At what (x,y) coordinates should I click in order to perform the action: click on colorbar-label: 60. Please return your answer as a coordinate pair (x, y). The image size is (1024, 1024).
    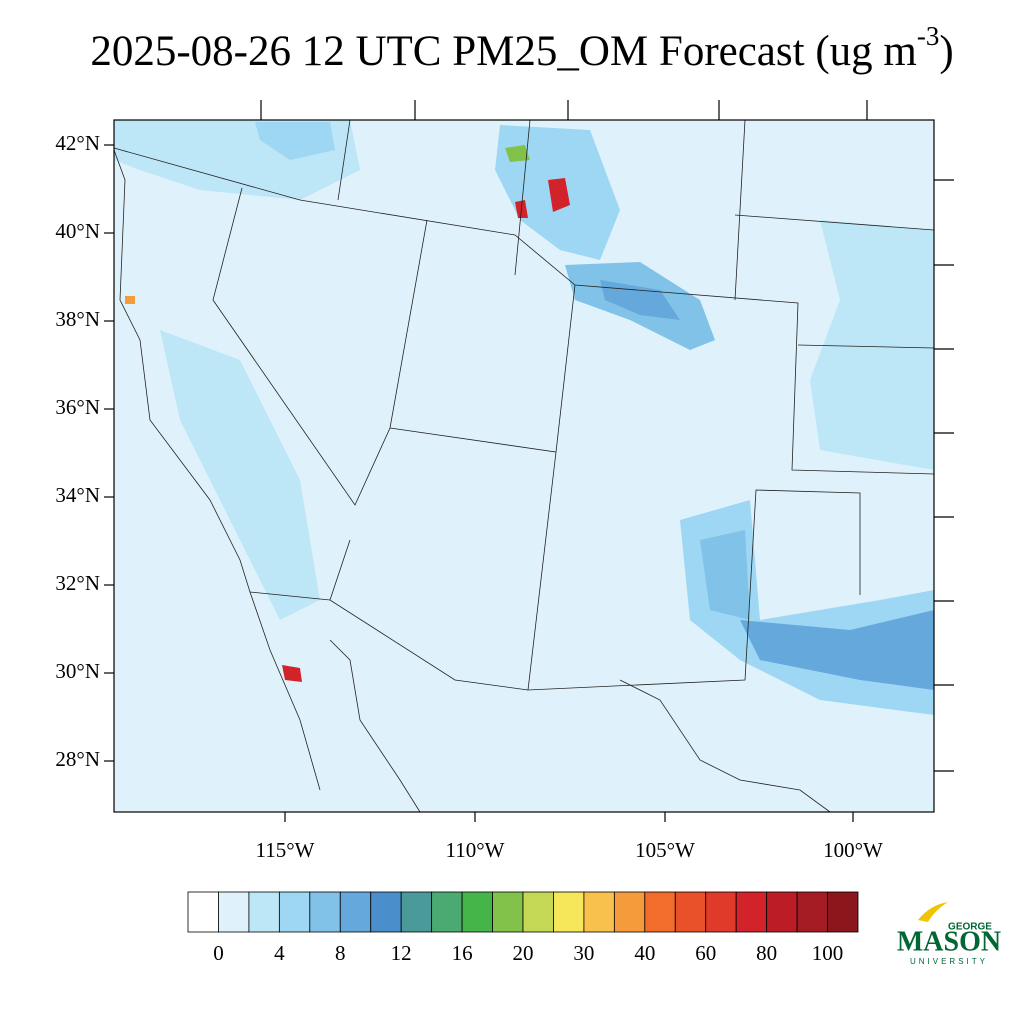
    Looking at the image, I should click on (705, 953).